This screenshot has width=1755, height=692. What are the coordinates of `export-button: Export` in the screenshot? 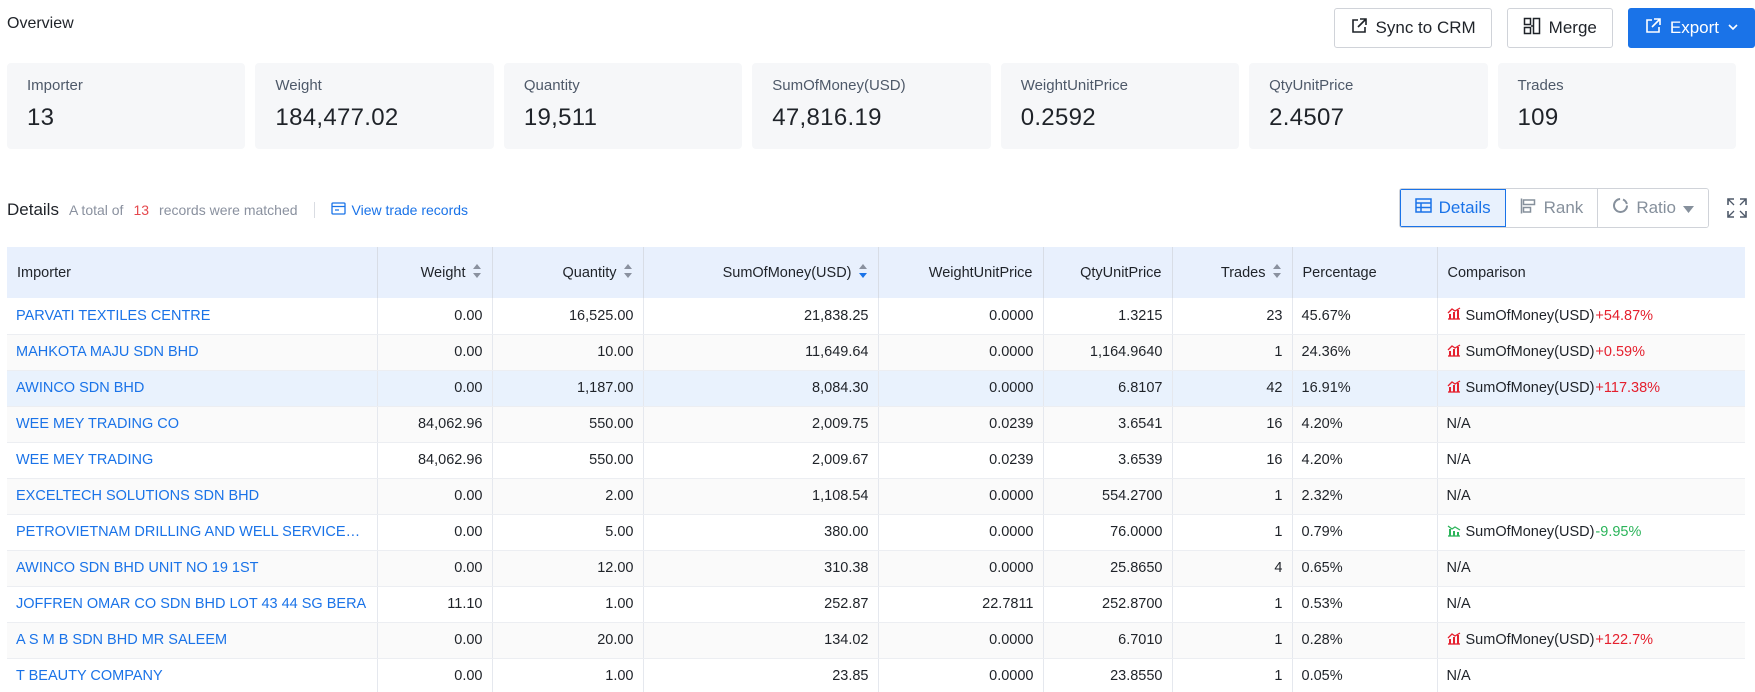 It's located at (1691, 28).